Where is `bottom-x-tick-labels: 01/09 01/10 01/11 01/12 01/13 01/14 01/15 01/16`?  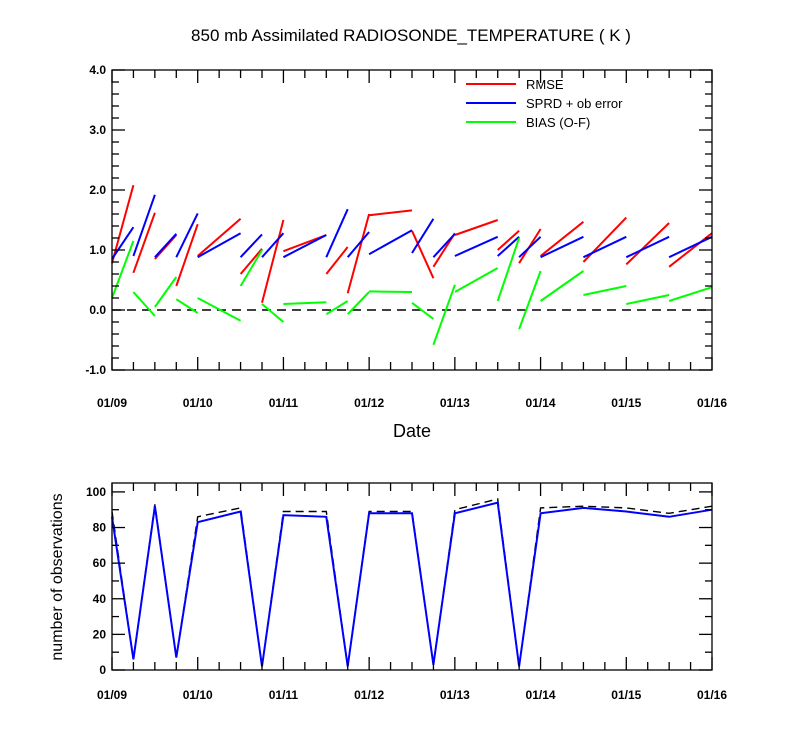
bottom-x-tick-labels: 01/09 01/10 01/11 01/12 01/13 01/14 01/15 01/16 is located at coordinates (412, 695).